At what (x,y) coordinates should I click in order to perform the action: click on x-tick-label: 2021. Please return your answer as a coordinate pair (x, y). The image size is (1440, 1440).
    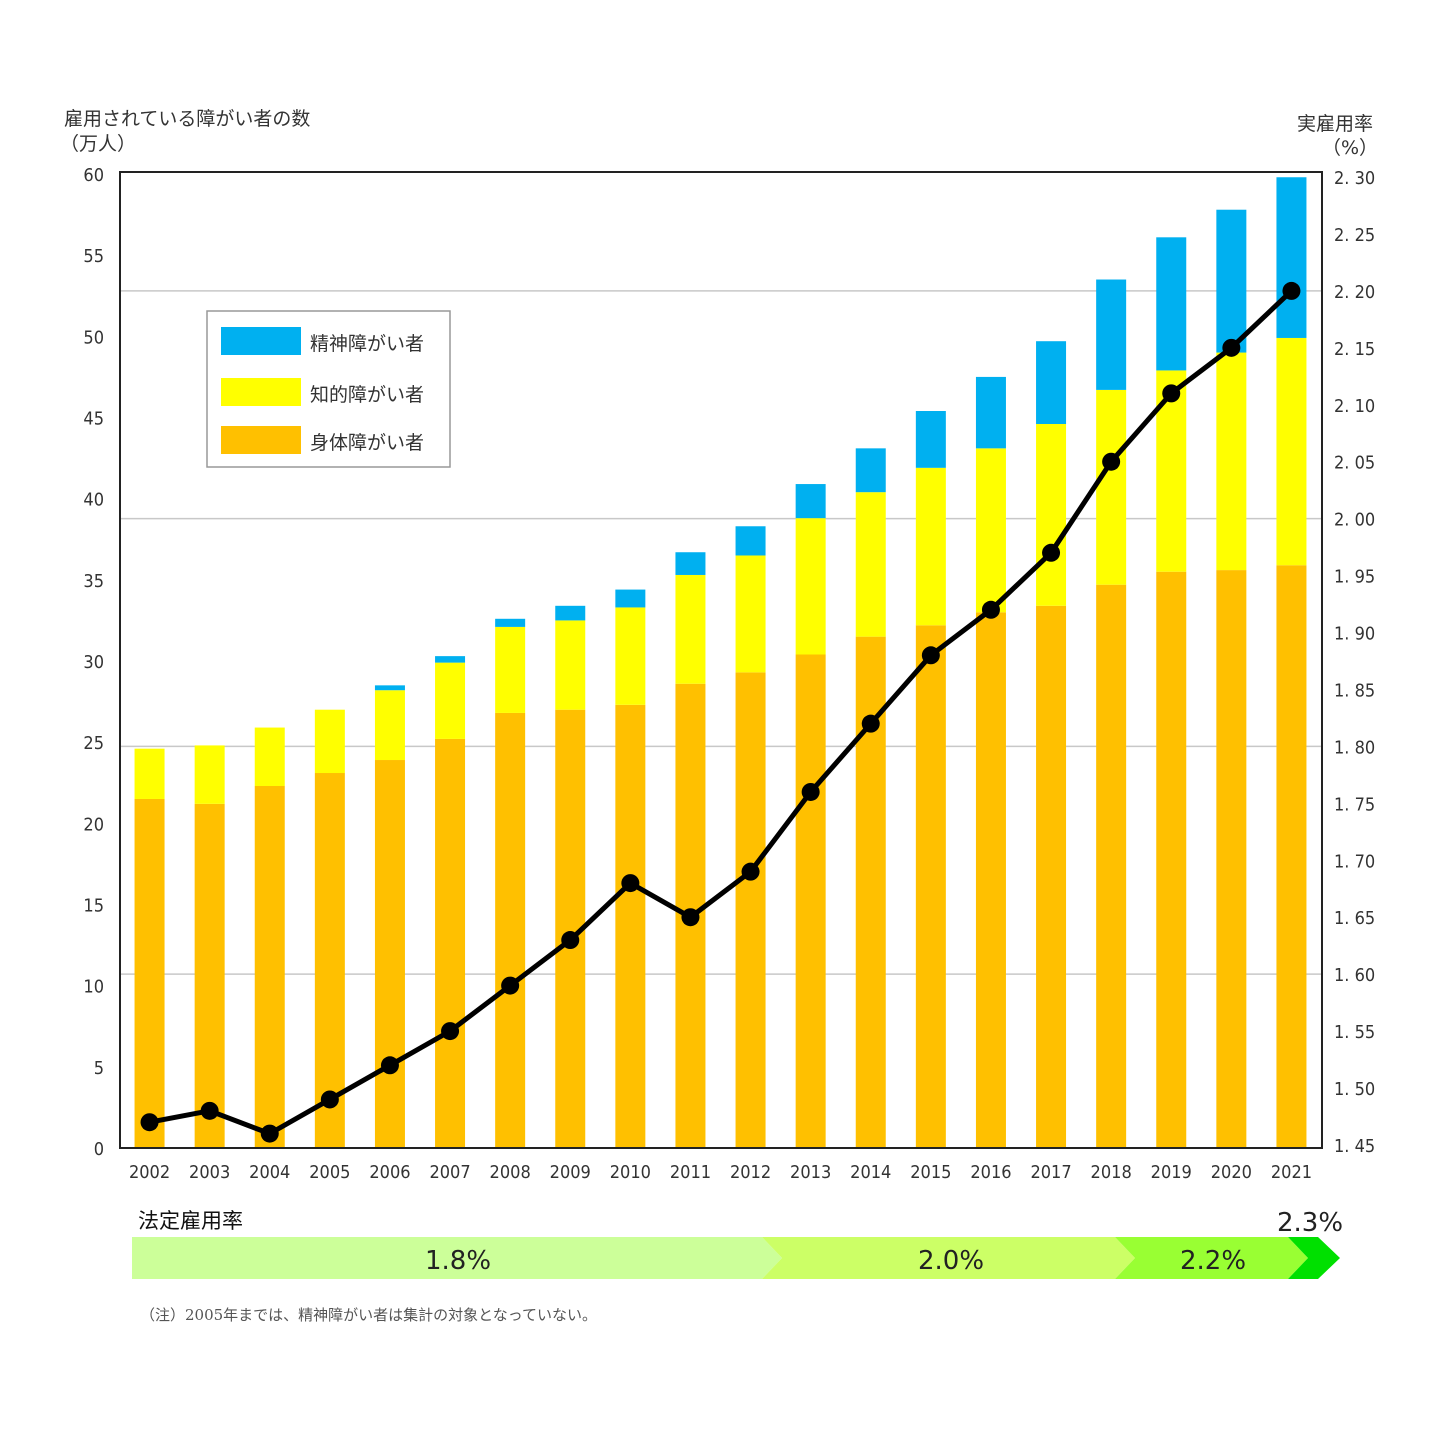
    Looking at the image, I should click on (1291, 1172).